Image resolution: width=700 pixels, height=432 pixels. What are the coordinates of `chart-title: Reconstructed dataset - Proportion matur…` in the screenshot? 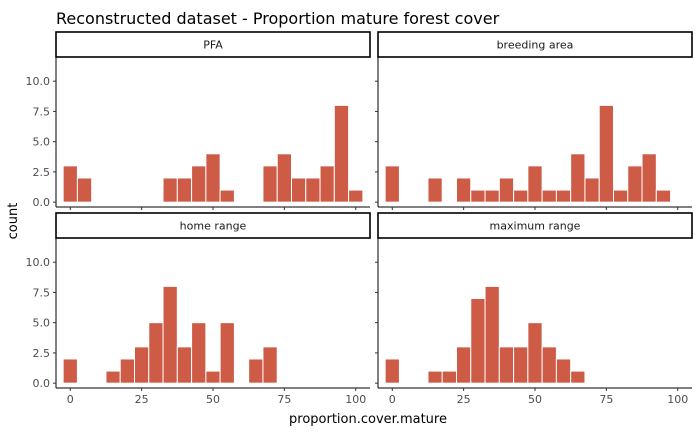 It's located at (278, 18).